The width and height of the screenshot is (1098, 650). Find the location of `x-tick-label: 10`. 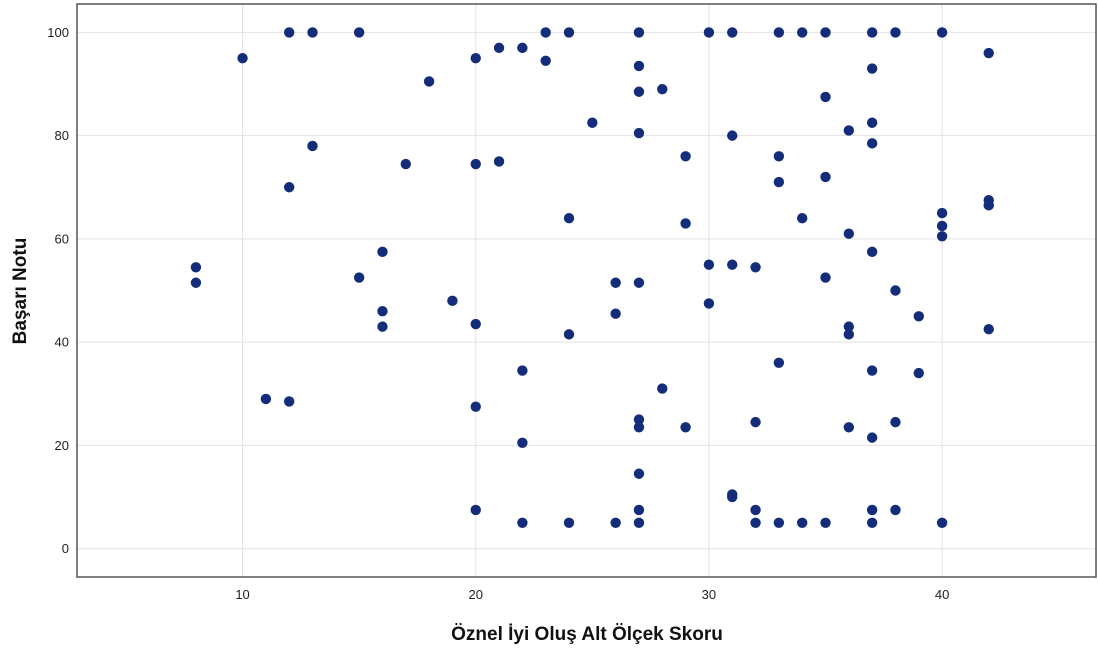

x-tick-label: 10 is located at coordinates (242, 594).